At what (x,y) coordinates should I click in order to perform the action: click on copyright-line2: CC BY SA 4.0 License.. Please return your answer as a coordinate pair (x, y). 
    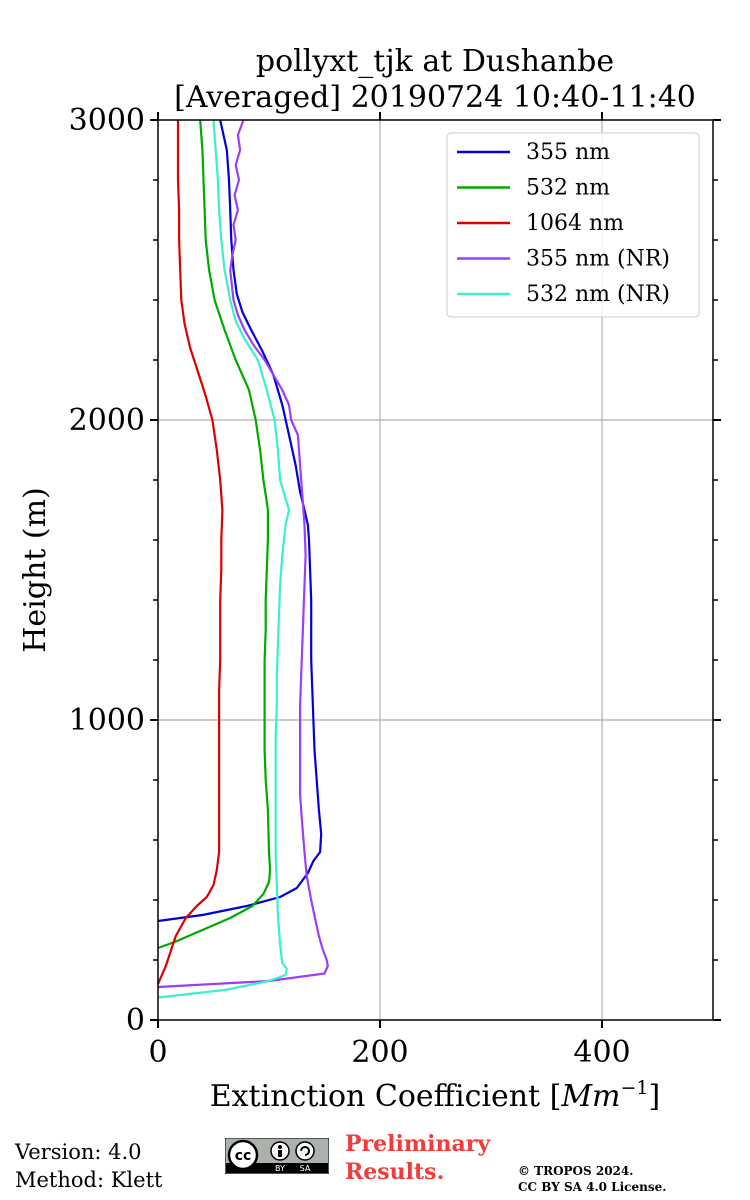
    Looking at the image, I should click on (592, 1187).